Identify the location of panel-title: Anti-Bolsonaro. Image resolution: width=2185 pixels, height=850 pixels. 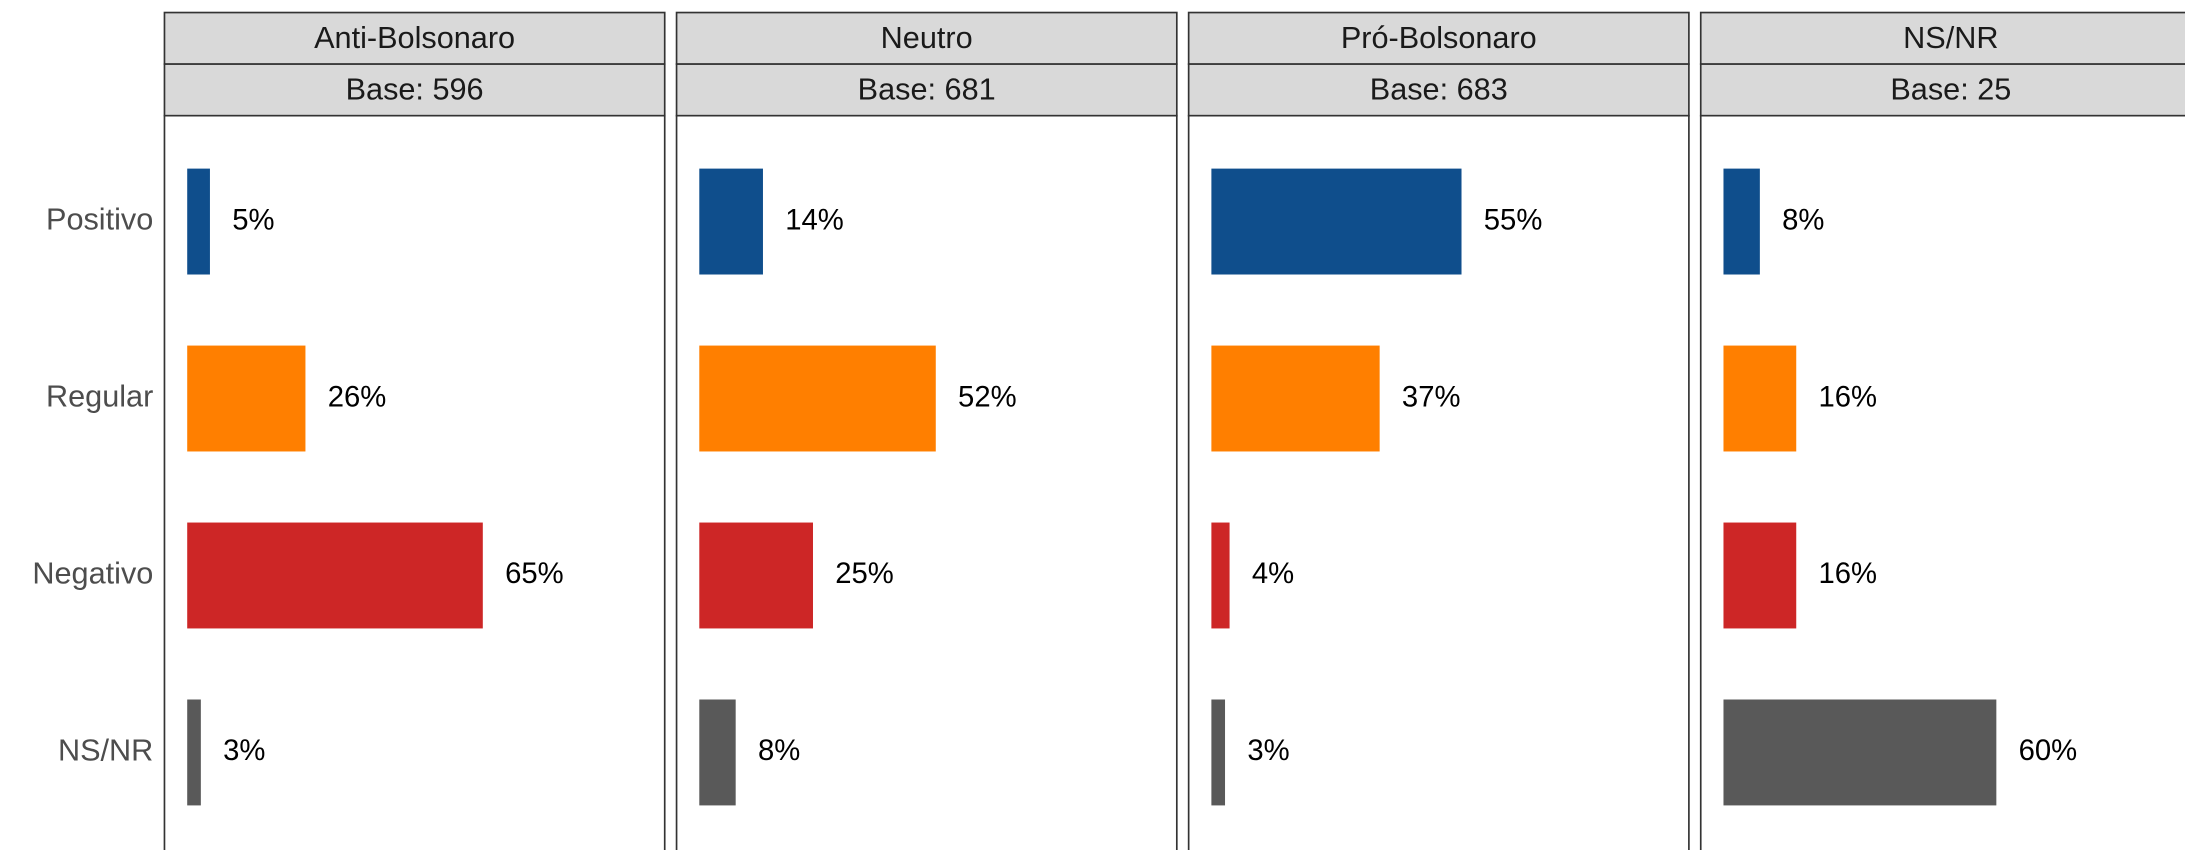
(414, 38).